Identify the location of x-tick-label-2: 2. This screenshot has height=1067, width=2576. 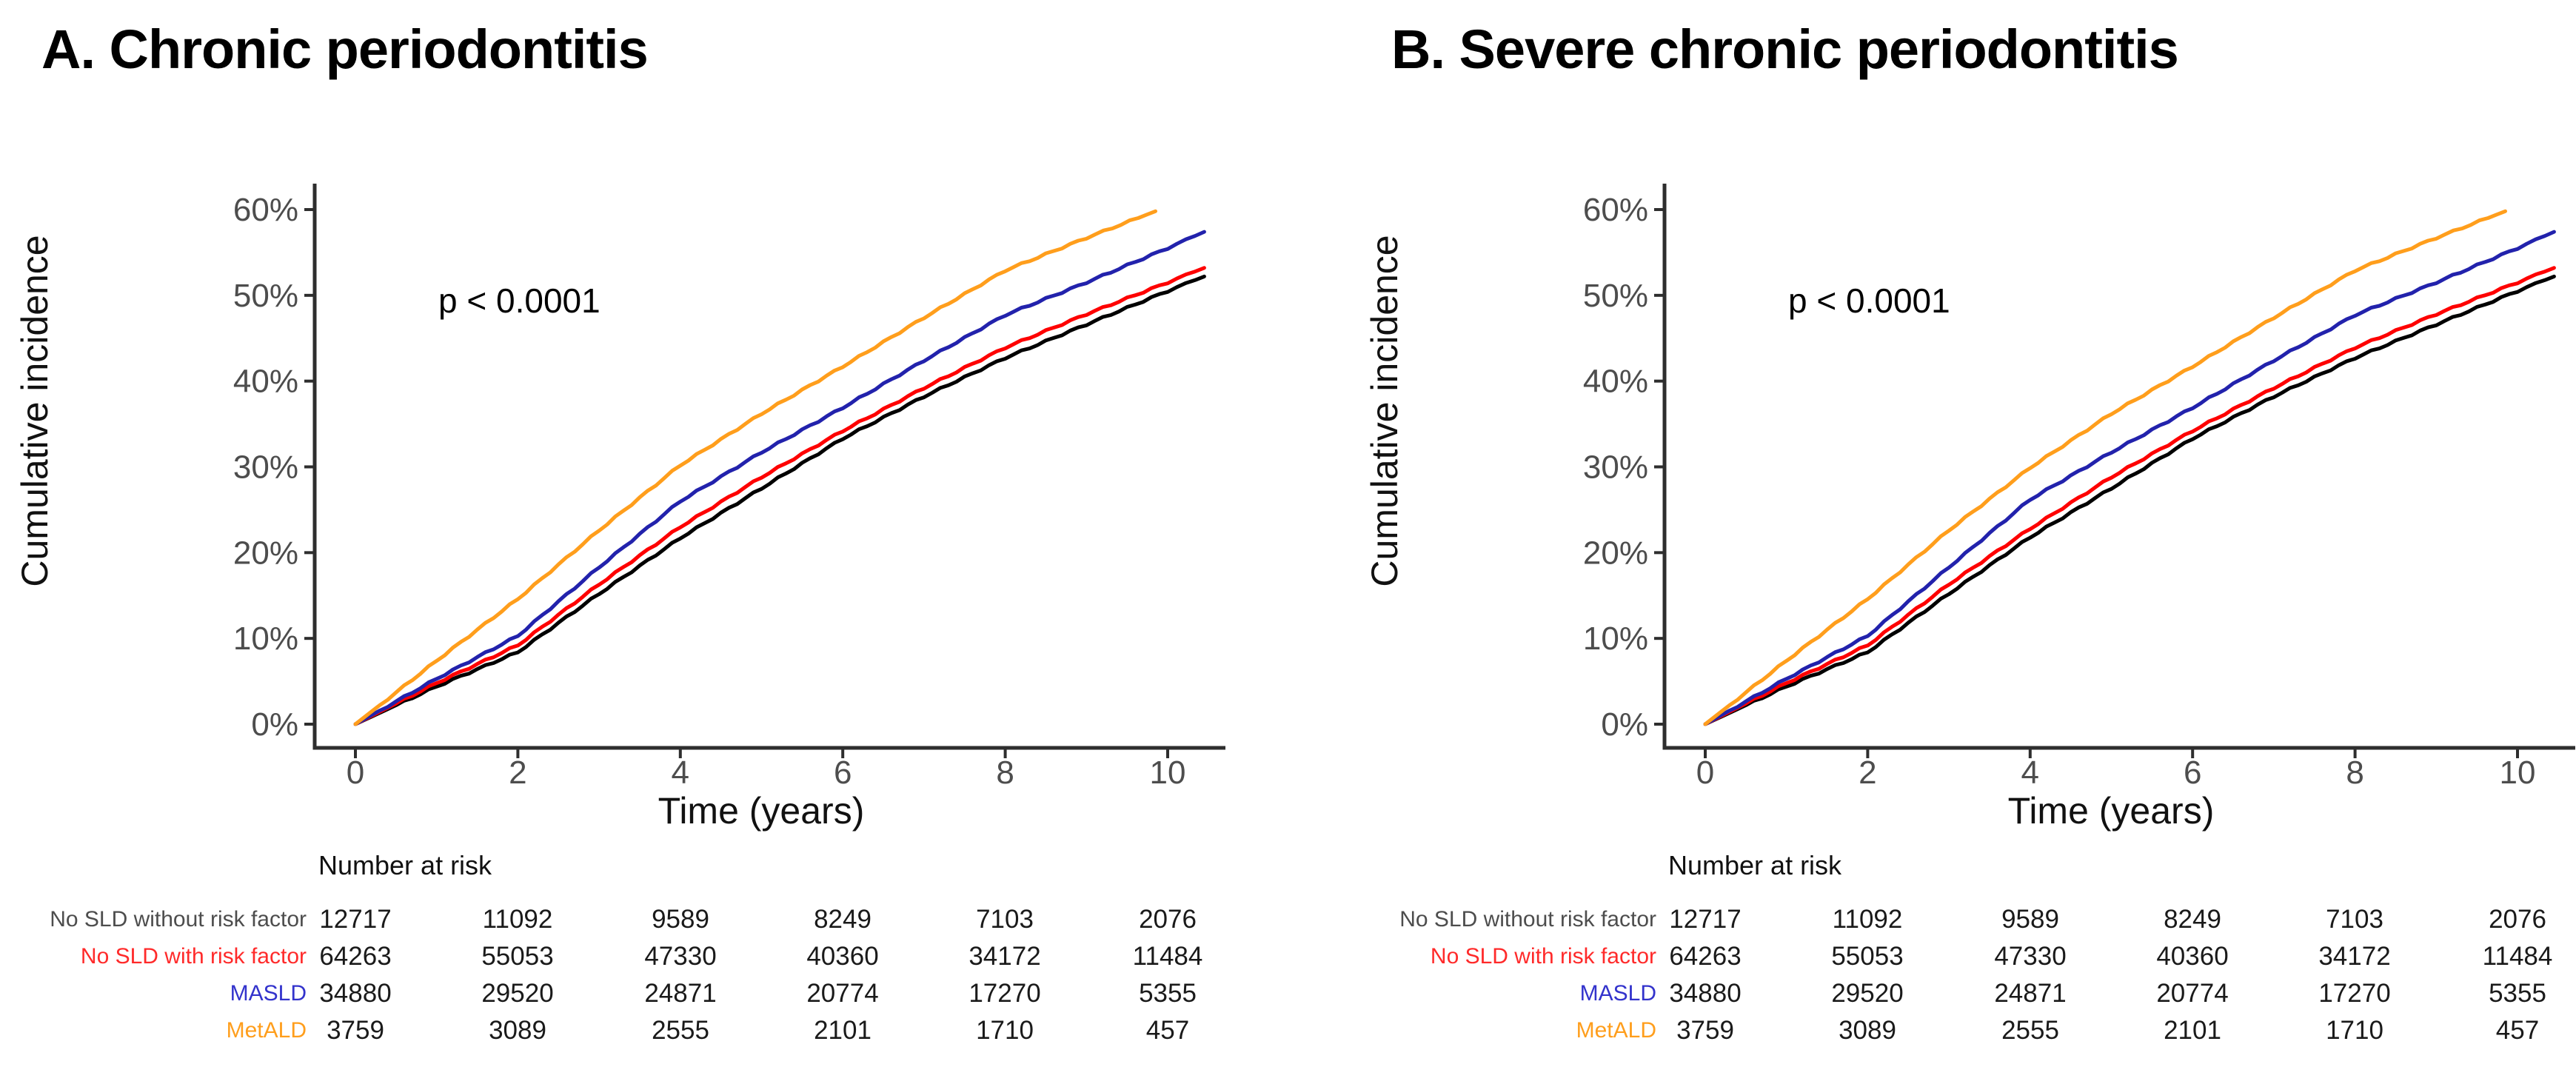
(1867, 773).